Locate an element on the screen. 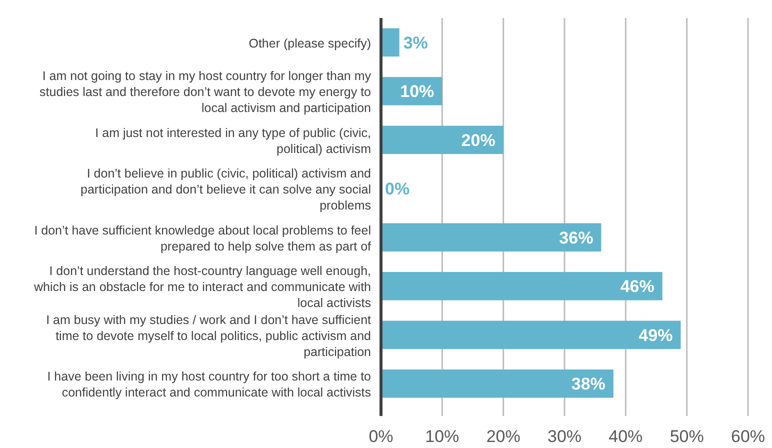  data-label: 38% is located at coordinates (588, 384).